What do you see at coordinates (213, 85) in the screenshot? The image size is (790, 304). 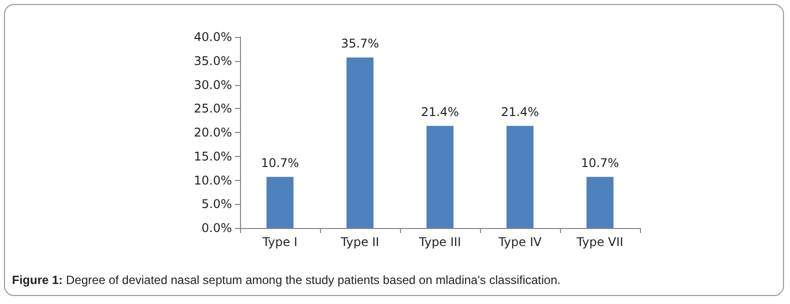 I see `y-tick-label: 30.0%` at bounding box center [213, 85].